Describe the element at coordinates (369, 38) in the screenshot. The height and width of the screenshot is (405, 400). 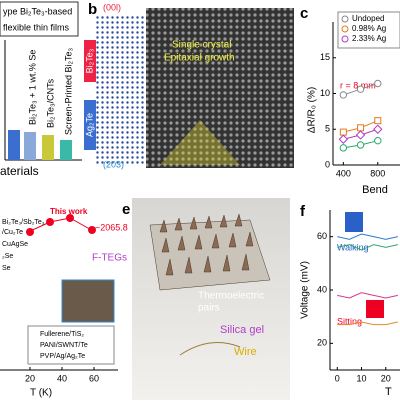
I see `legend-item: 2.33% Ag` at that location.